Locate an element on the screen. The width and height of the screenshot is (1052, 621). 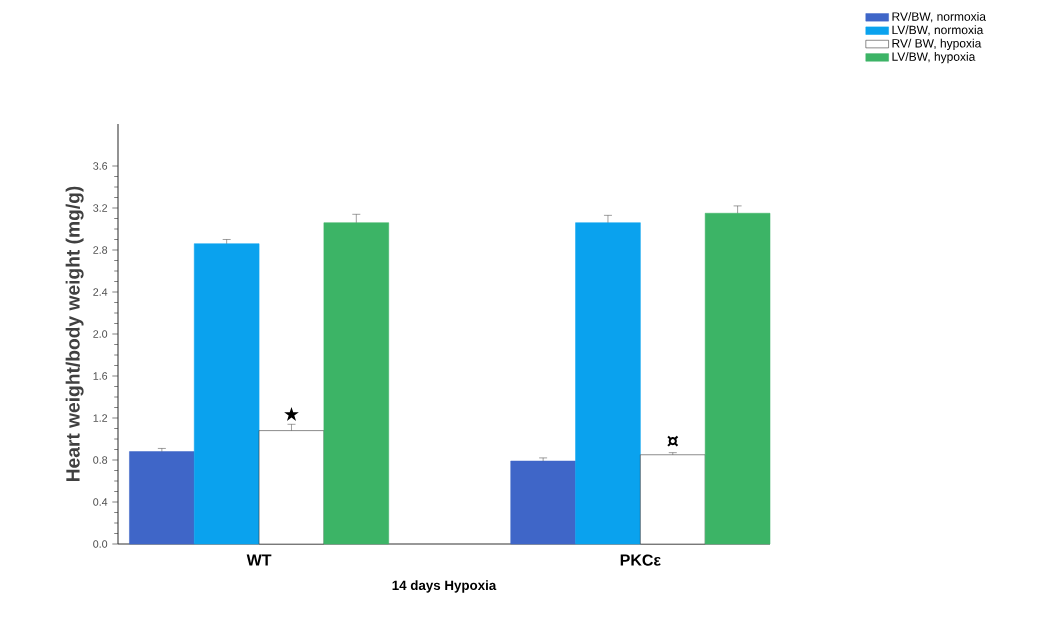
x-tick-label: PKCε is located at coordinates (640, 560).